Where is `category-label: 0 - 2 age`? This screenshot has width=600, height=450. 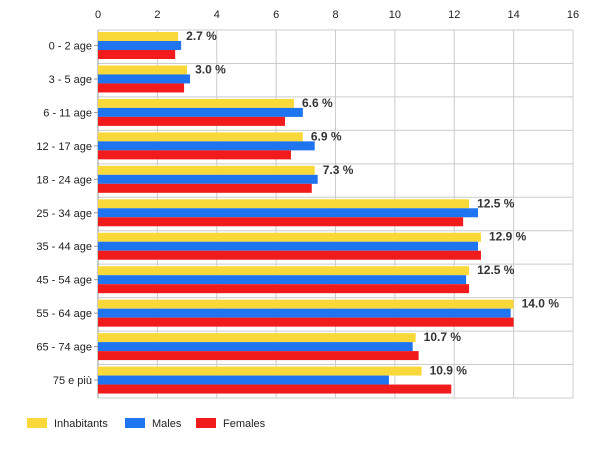
category-label: 0 - 2 age is located at coordinates (70, 47).